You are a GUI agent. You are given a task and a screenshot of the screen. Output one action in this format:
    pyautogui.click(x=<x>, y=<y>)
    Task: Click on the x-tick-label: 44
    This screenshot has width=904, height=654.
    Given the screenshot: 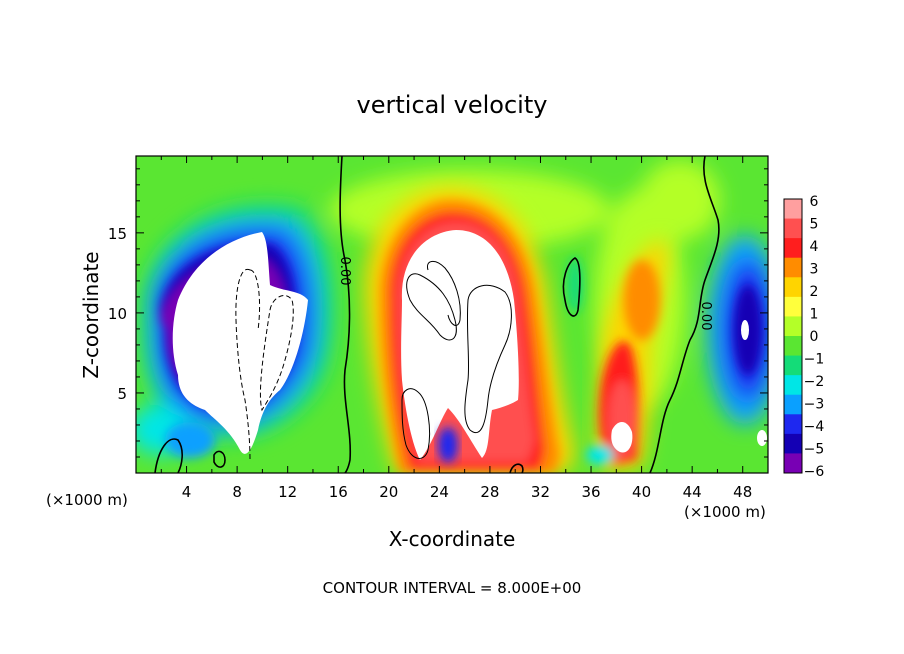 What is the action you would take?
    pyautogui.click(x=692, y=492)
    